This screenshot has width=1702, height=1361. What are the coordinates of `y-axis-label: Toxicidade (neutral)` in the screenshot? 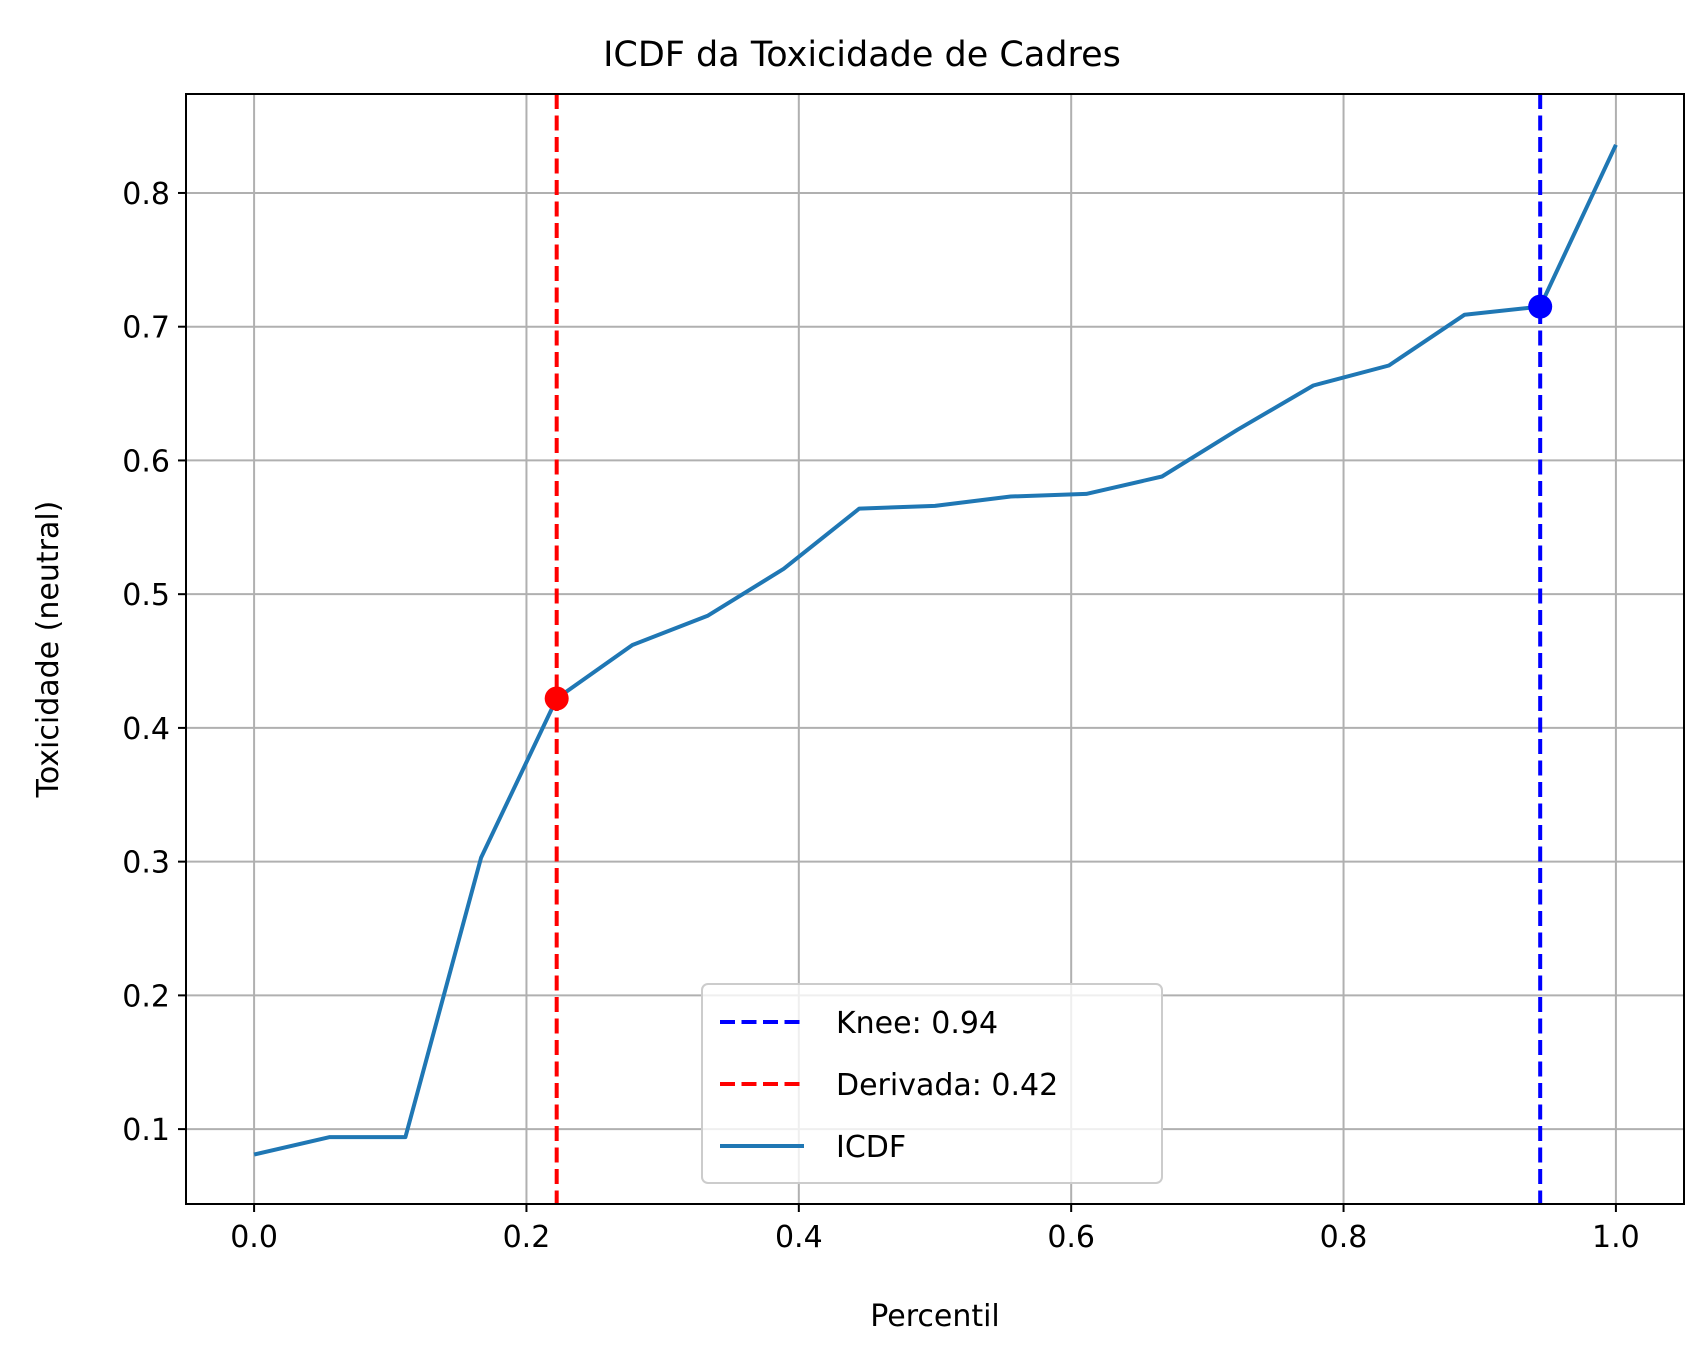 It's located at (48, 650).